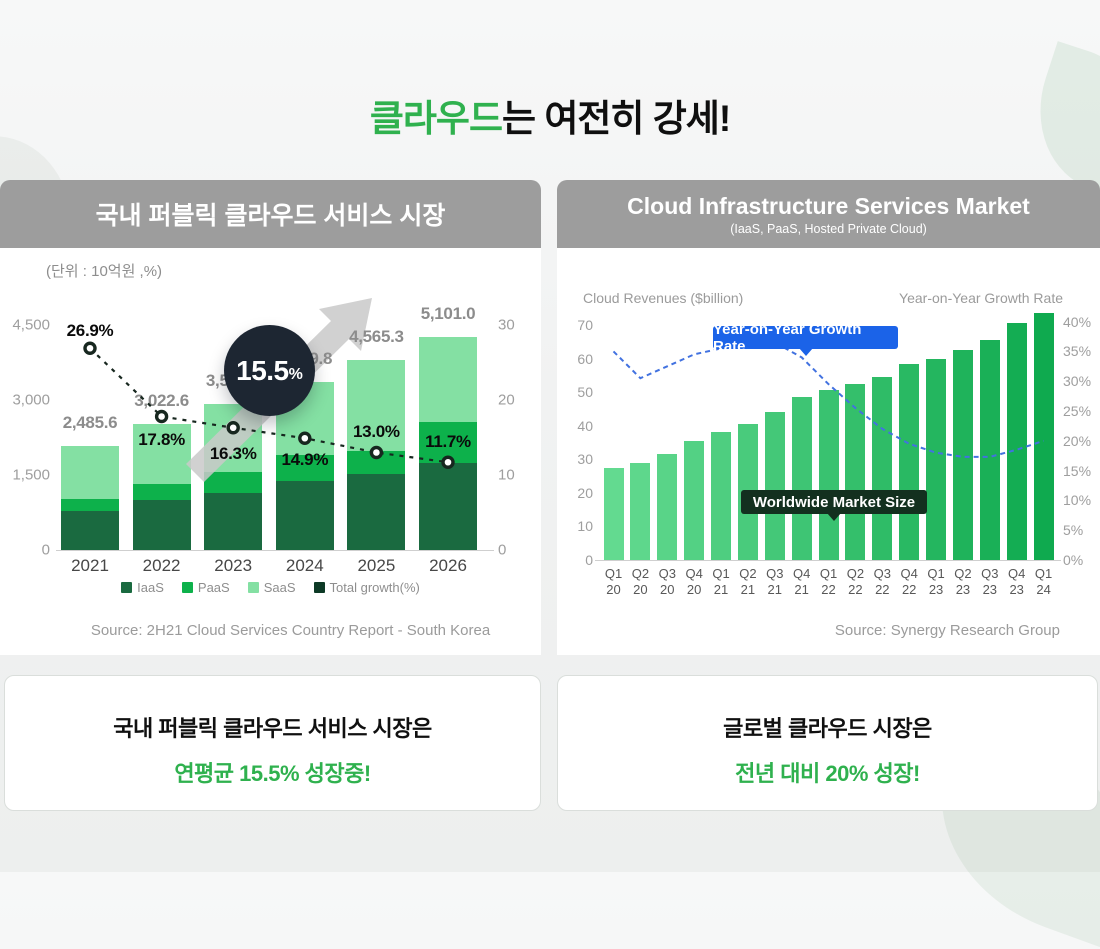 This screenshot has height=949, width=1100. I want to click on left-axis-tick: 1,500, so click(31, 475).